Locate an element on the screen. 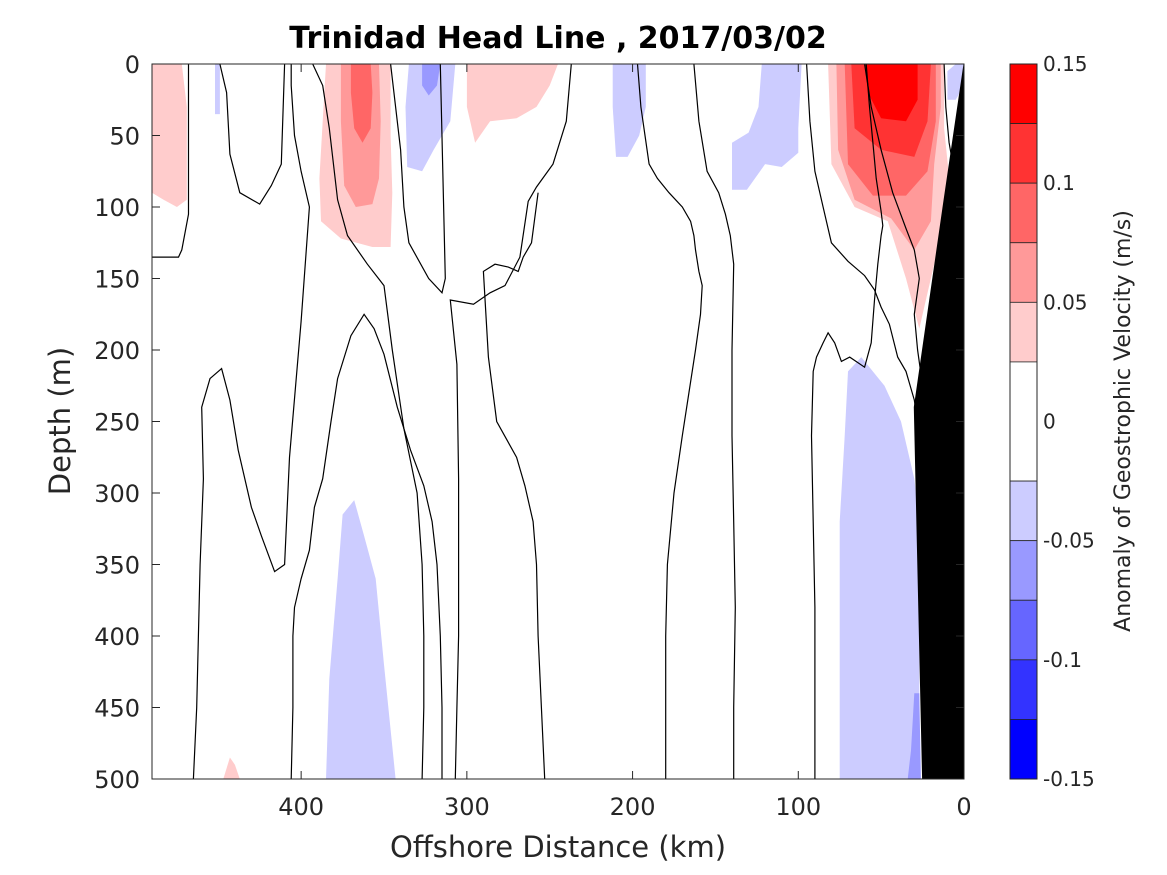 This screenshot has height=875, width=1167. y-tick-label: 300 is located at coordinates (117, 494).